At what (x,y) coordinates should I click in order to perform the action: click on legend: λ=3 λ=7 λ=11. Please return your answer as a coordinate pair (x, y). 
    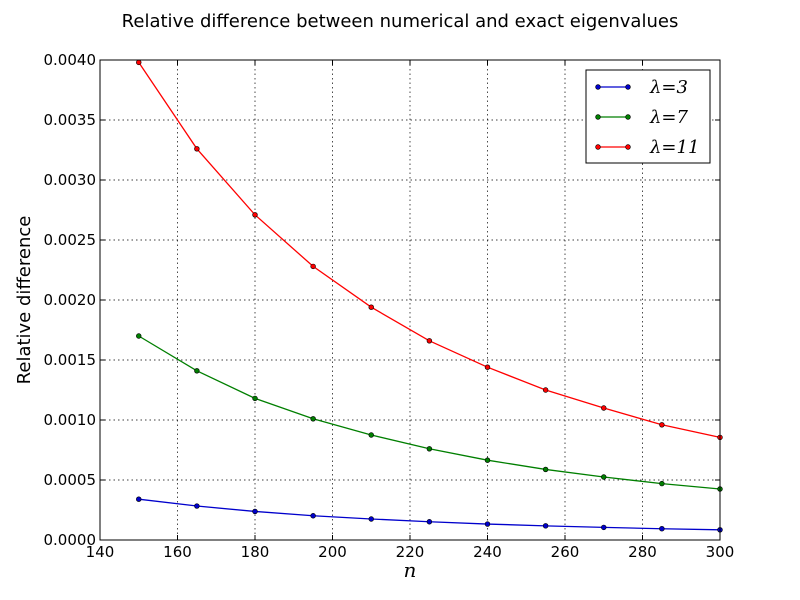
    Looking at the image, I should click on (648, 116).